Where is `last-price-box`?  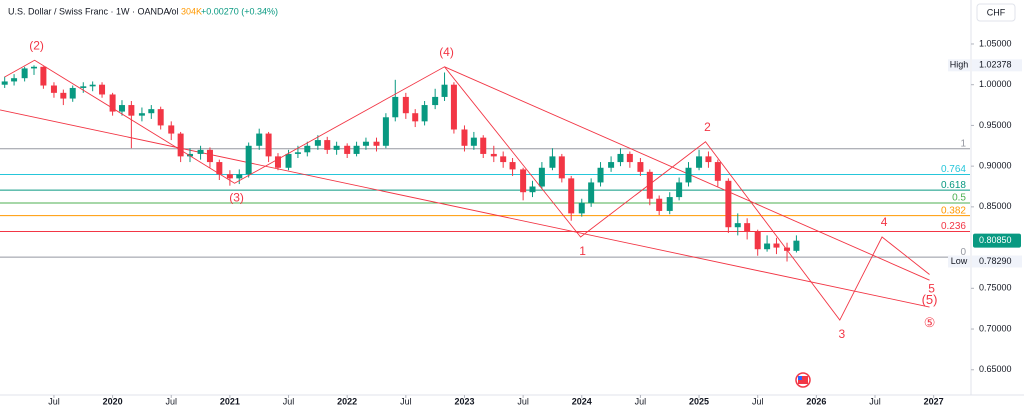
last-price-box is located at coordinates (997, 240).